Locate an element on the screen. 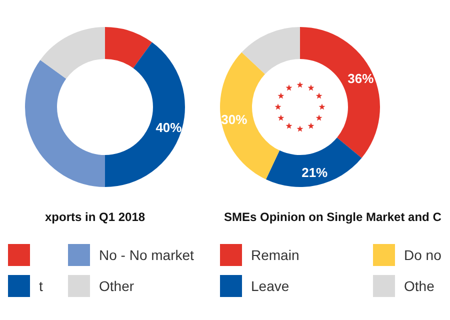  text: xports in Q1 2018 is located at coordinates (95, 217).